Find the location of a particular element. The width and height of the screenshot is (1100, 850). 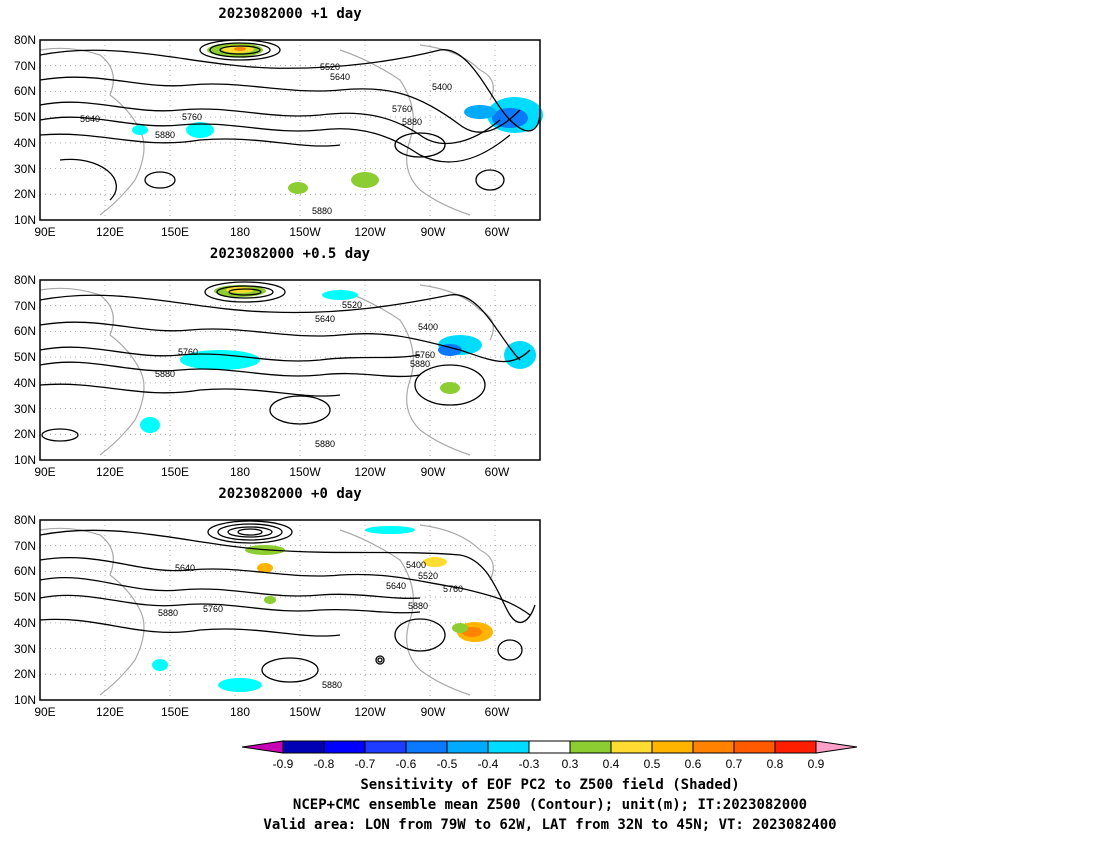

colorbar-tick-label: -0.6 is located at coordinates (406, 764).